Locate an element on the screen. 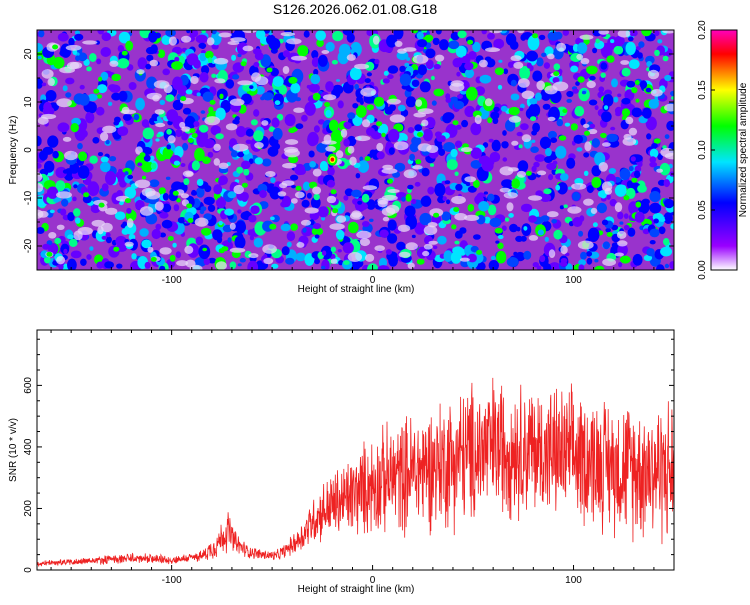 The image size is (750, 605). y-tick-label: 600 is located at coordinates (28, 385).